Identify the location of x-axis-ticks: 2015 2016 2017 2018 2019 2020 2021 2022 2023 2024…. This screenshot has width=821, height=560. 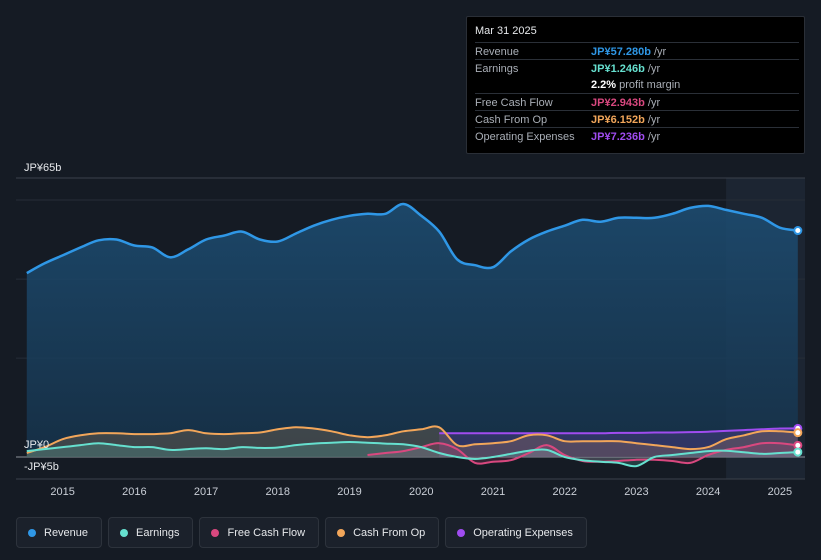
(421, 492).